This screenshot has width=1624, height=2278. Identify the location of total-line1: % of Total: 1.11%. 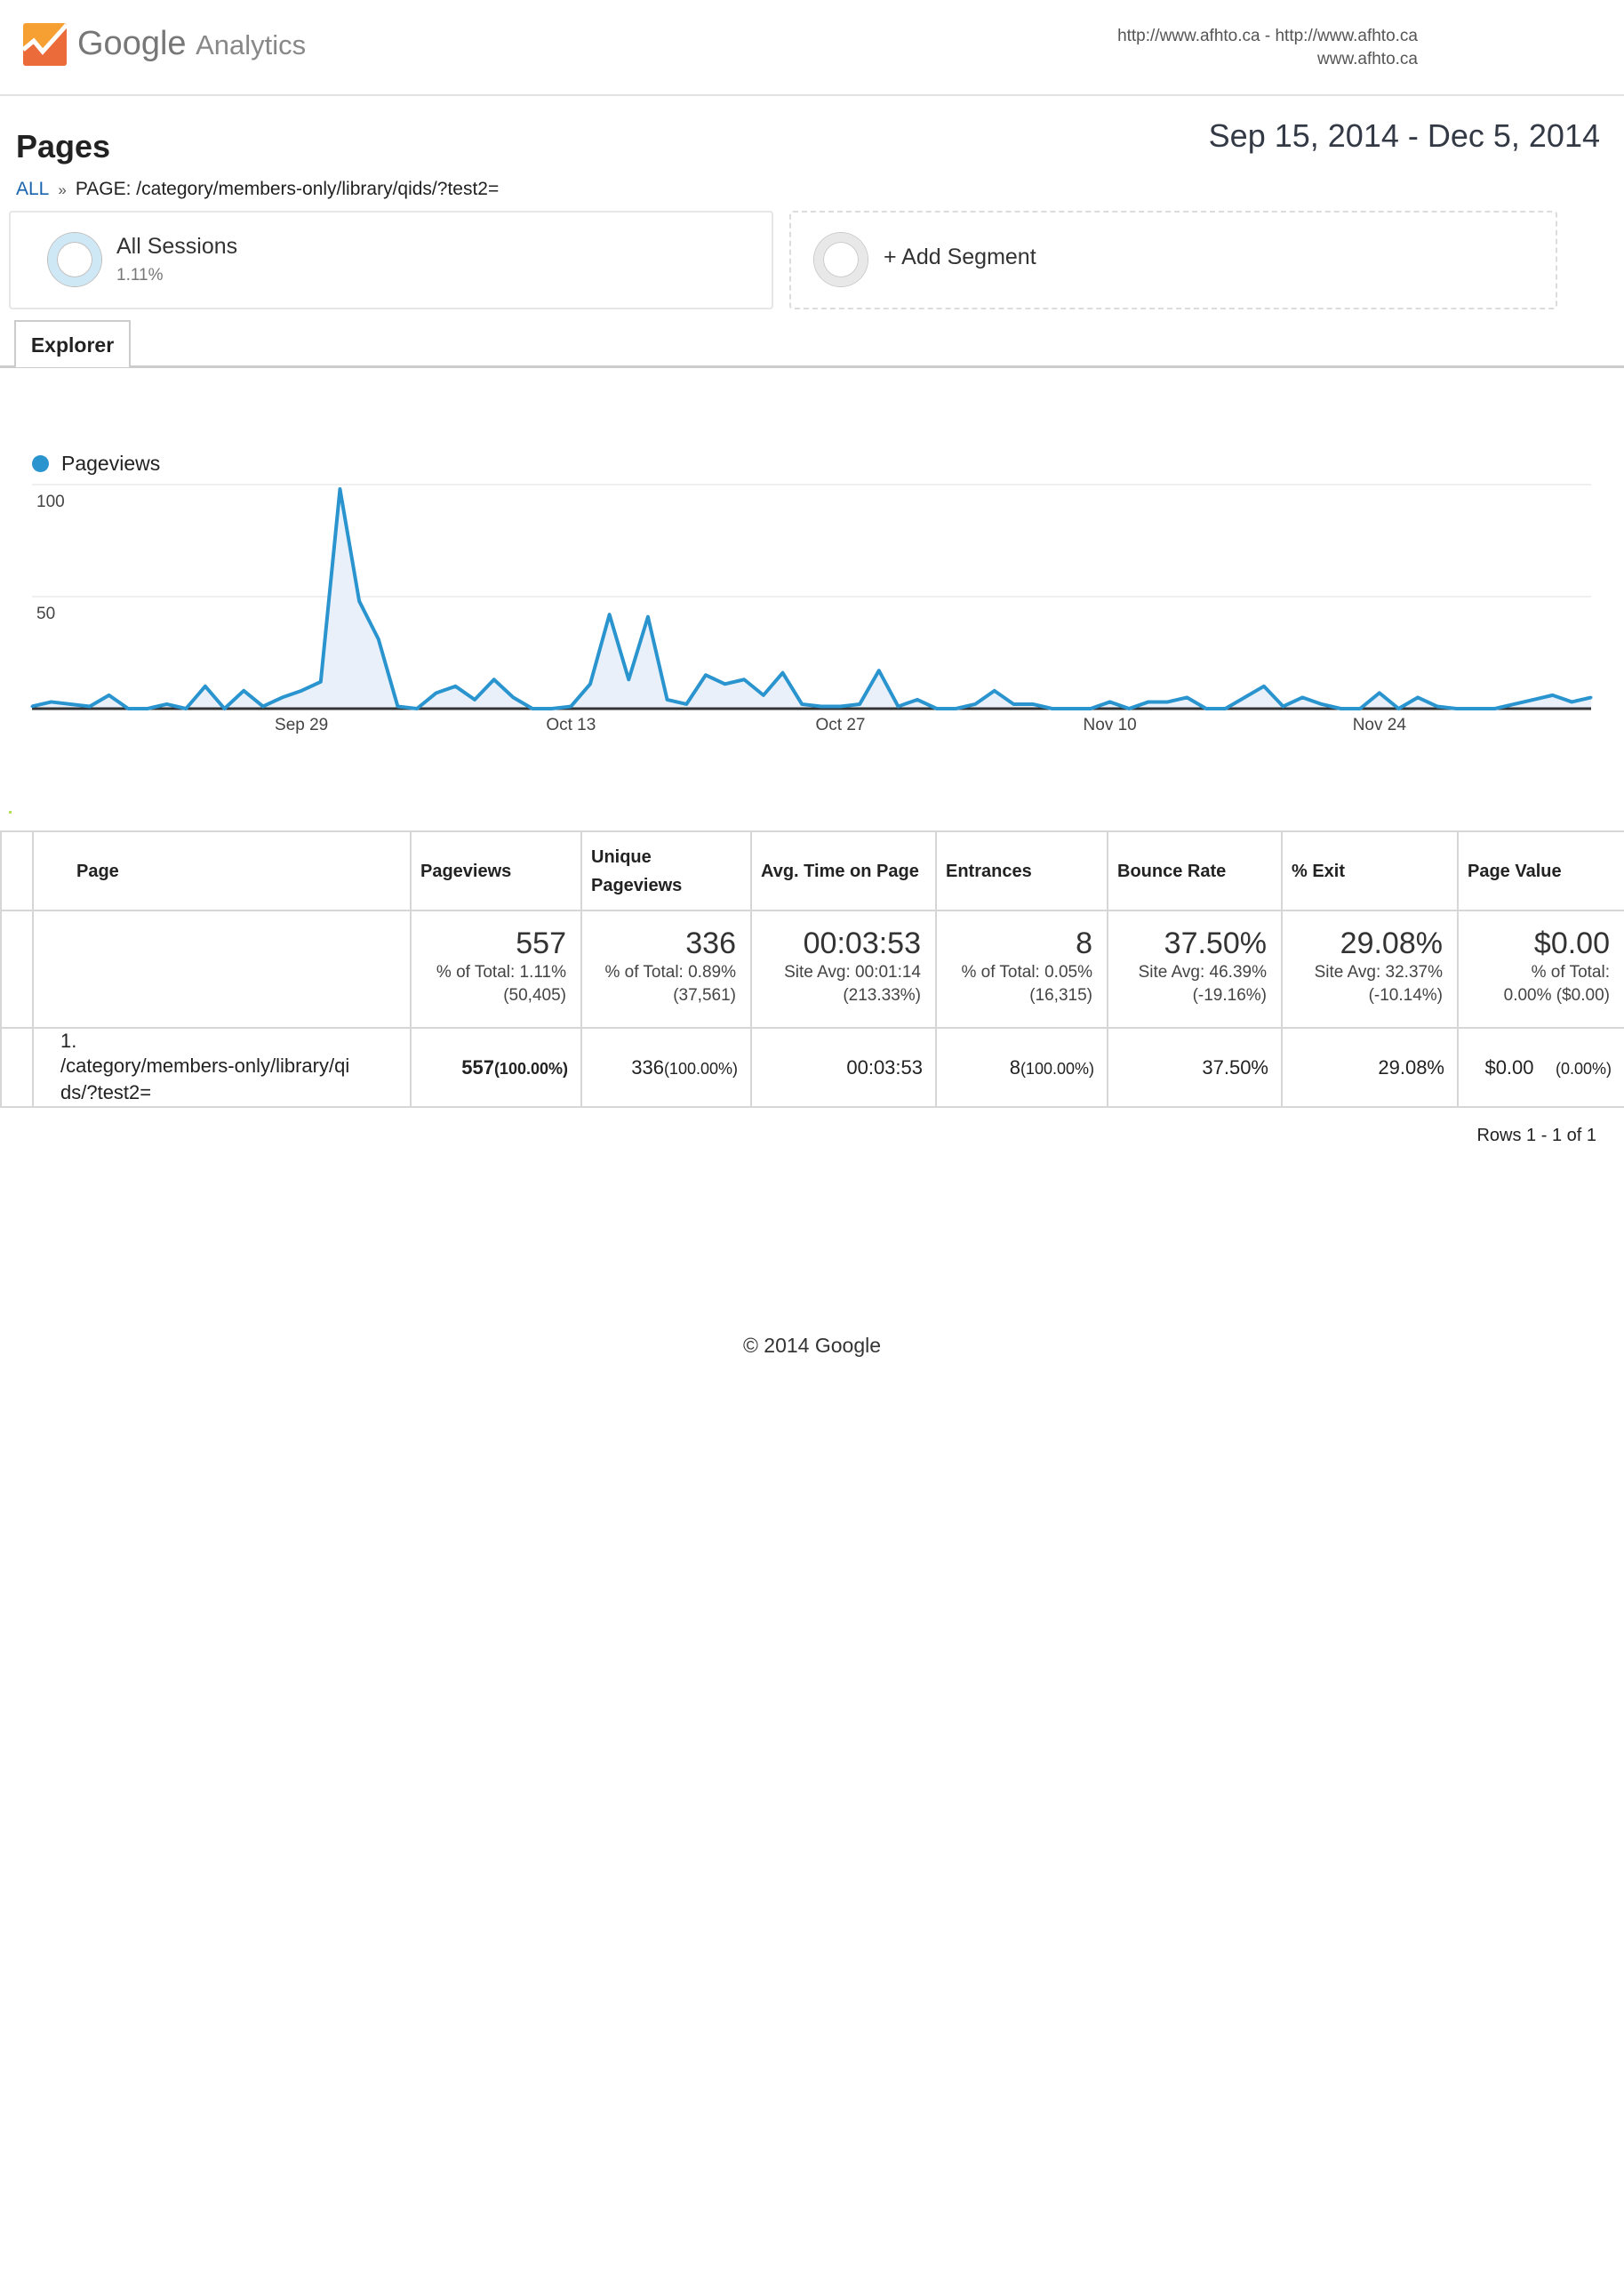
(501, 972).